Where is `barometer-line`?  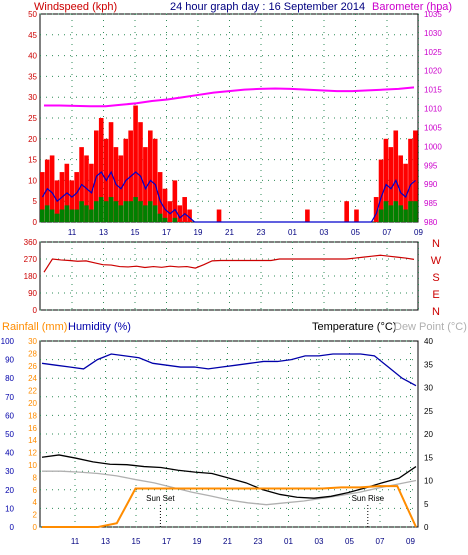
barometer-line is located at coordinates (229, 97).